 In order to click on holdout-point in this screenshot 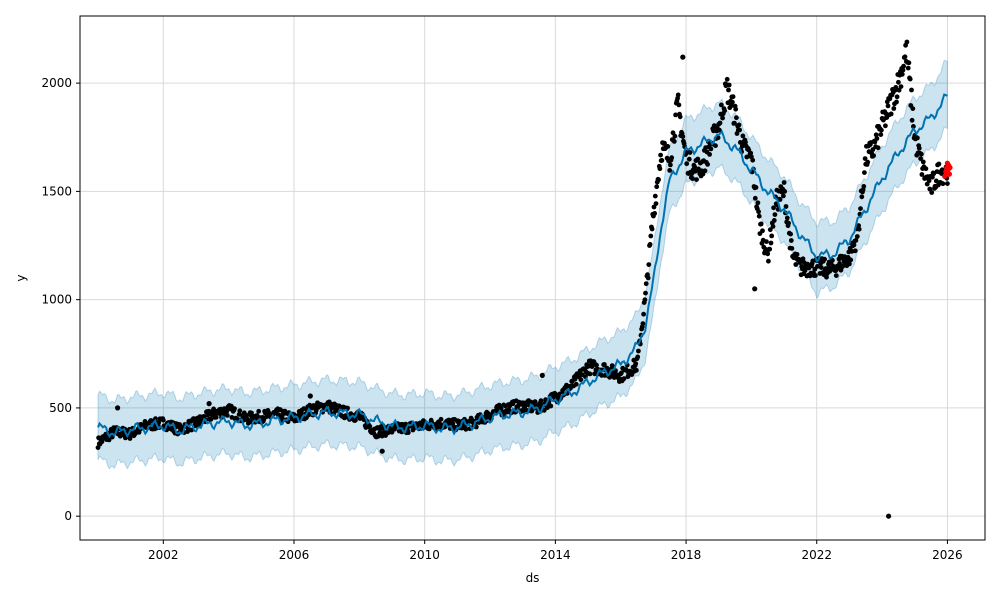, I will do `click(945, 176)`.